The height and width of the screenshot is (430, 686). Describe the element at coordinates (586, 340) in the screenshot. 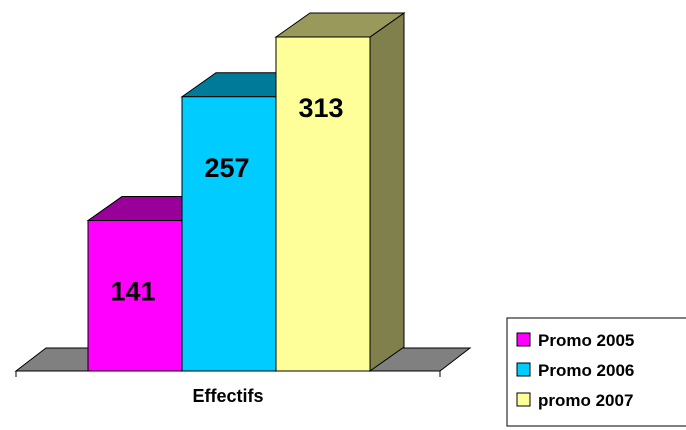

I see `legend-label-1: Promo 2005` at that location.